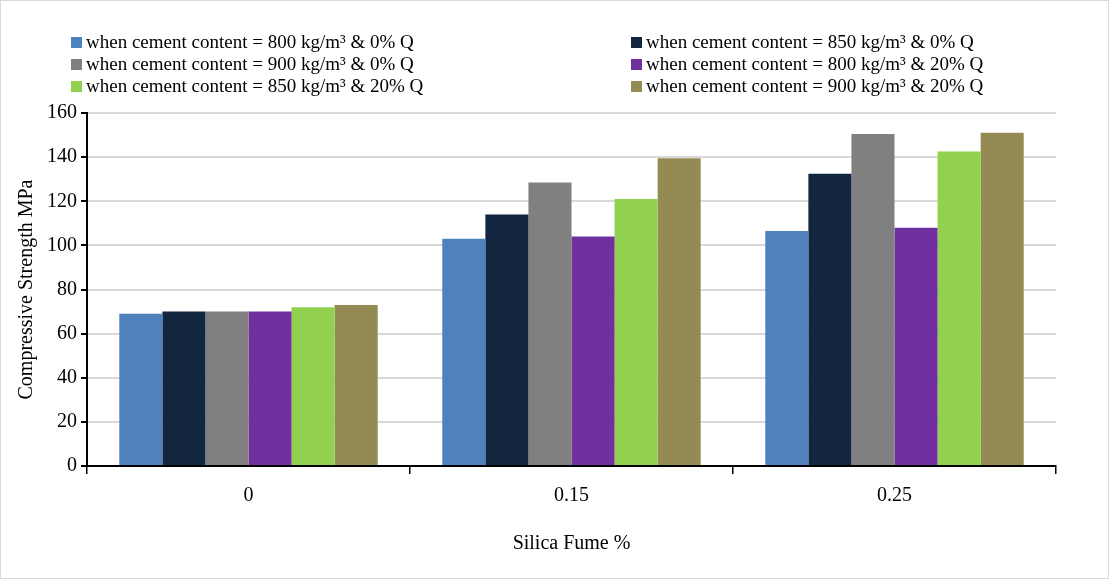  Describe the element at coordinates (571, 542) in the screenshot. I see `x-axis-title: Silica Fume %` at that location.